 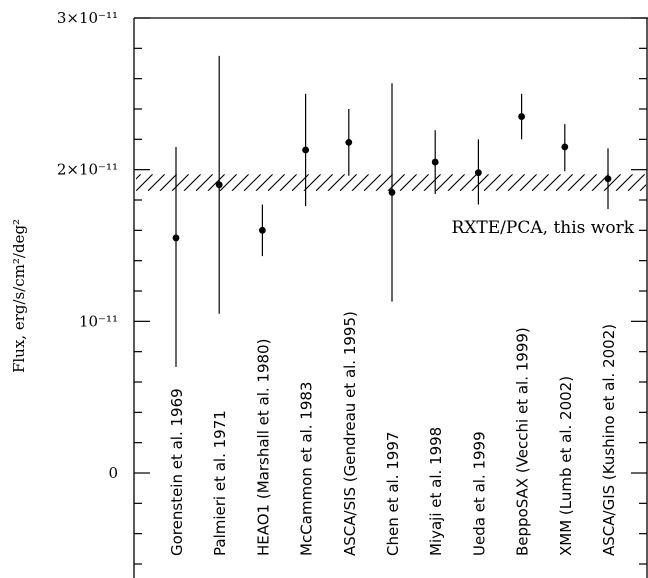 I want to click on band-hatch, so click(x=391, y=182).